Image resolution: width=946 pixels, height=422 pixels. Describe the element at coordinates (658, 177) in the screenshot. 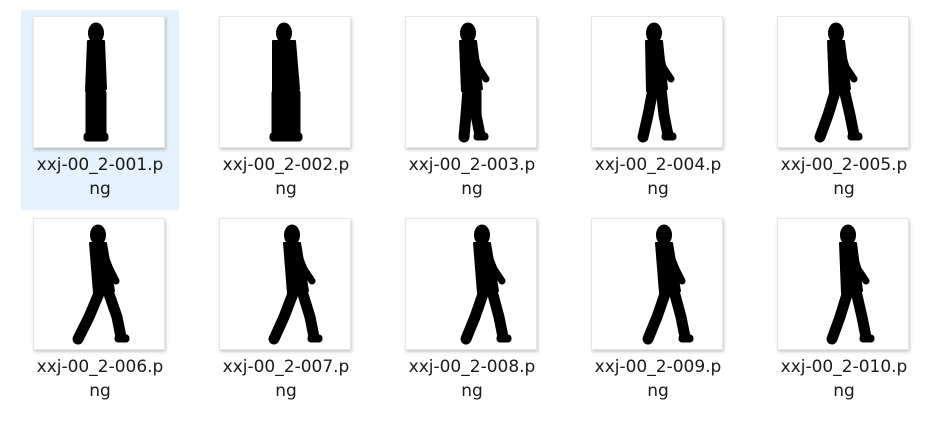

I see `file-name: xxj-00_2-004.p ng` at that location.